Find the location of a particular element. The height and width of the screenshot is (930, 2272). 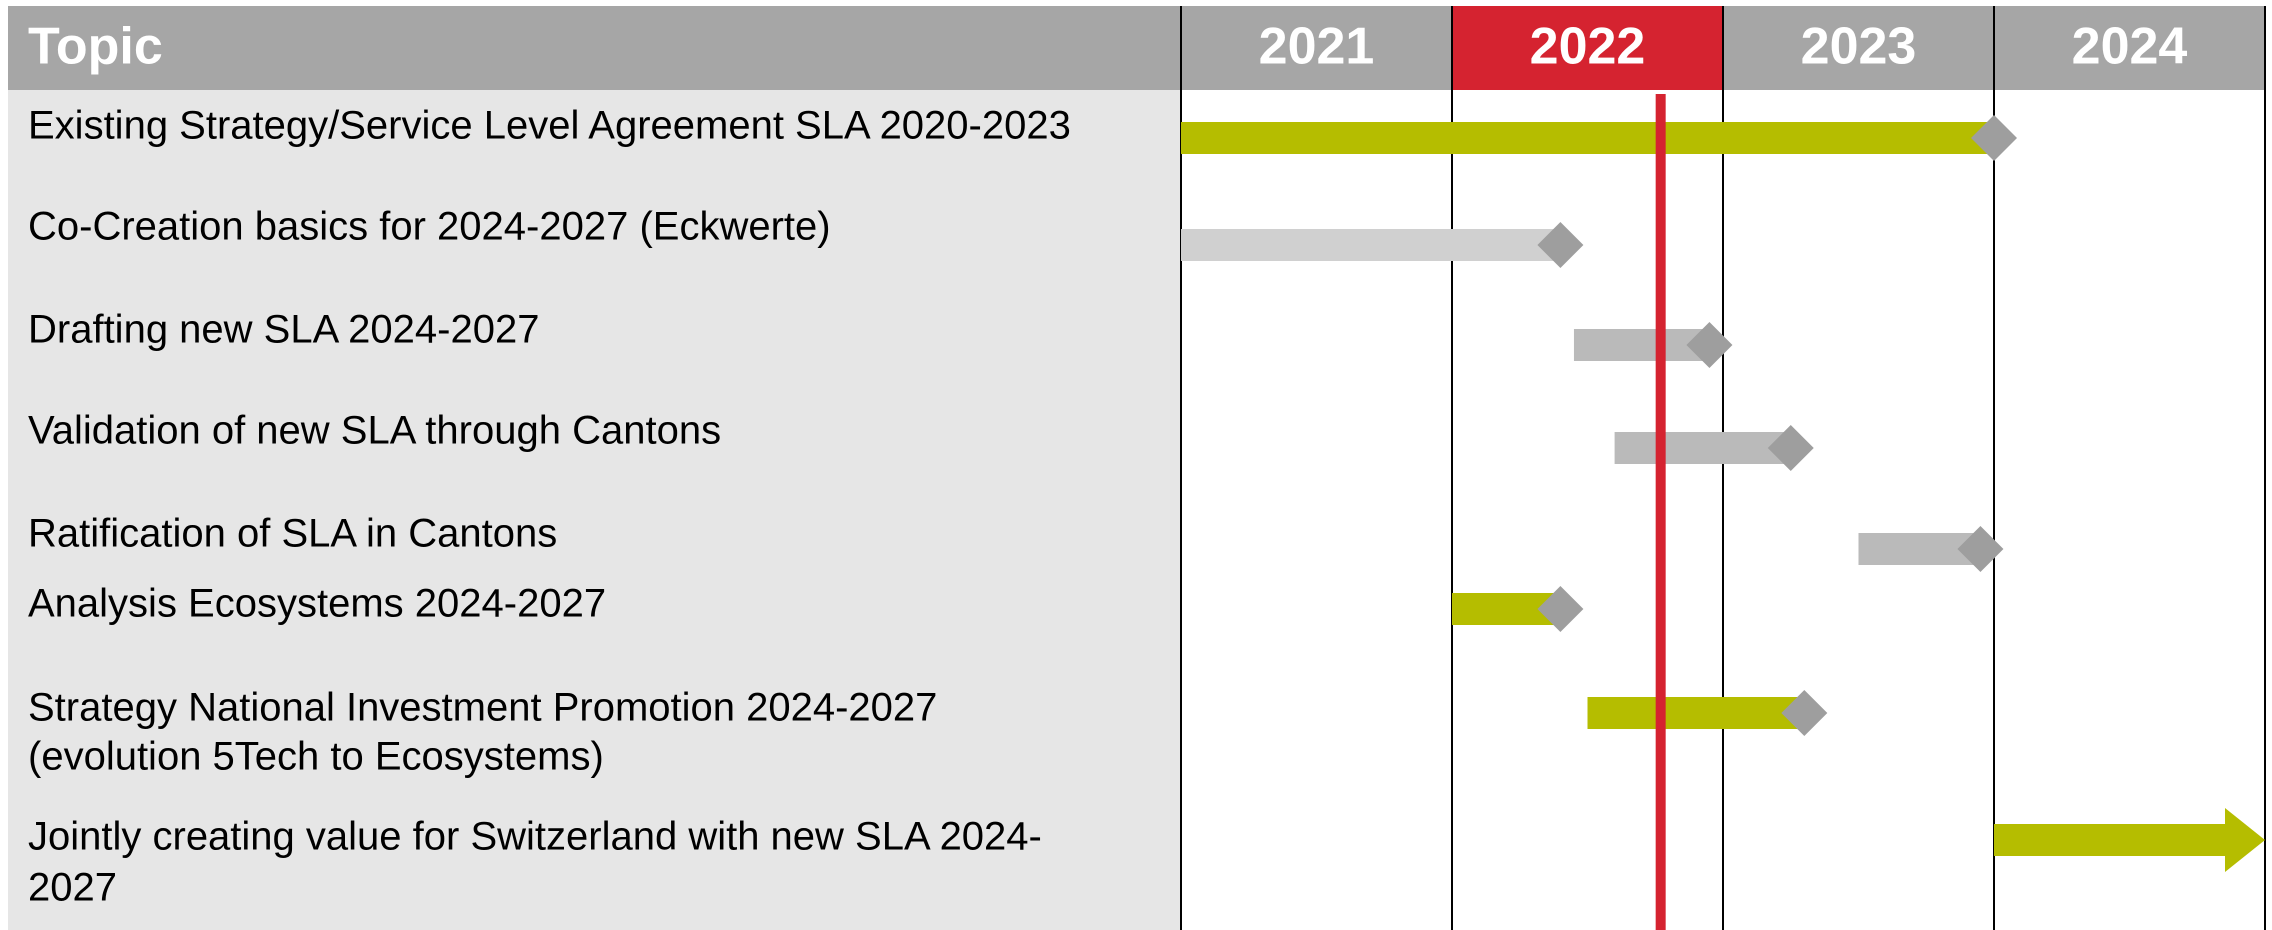

topic-header: Topic is located at coordinates (95, 47).